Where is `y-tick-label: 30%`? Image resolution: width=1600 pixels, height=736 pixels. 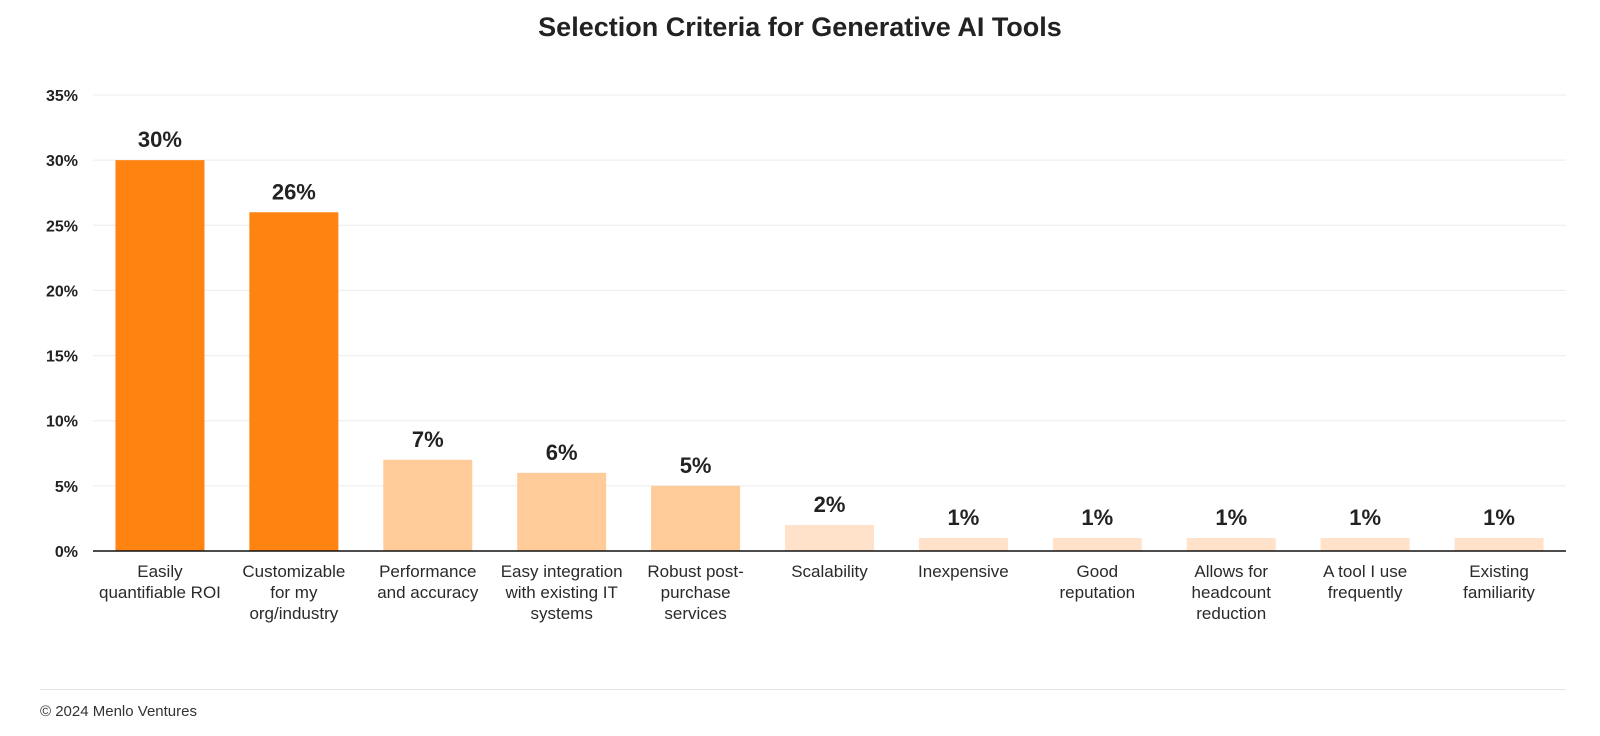 y-tick-label: 30% is located at coordinates (62, 161).